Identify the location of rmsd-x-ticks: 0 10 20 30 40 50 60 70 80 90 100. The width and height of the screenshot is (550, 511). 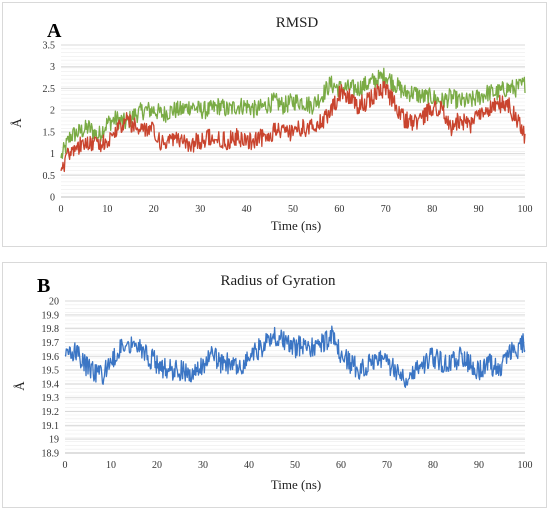
(296, 209).